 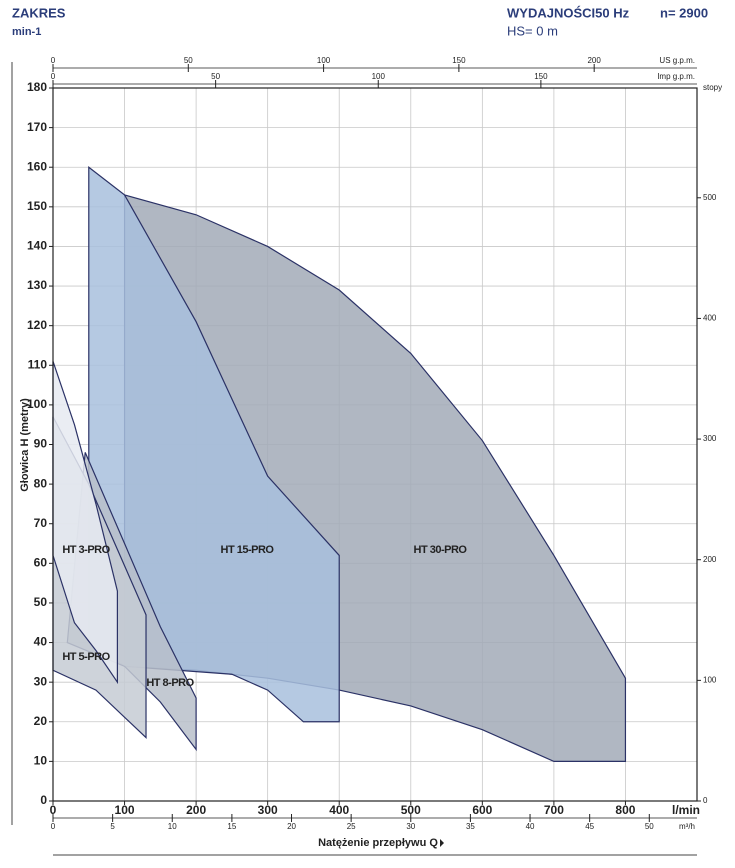 What do you see at coordinates (470, 826) in the screenshot?
I see `axis-tick-label: 35` at bounding box center [470, 826].